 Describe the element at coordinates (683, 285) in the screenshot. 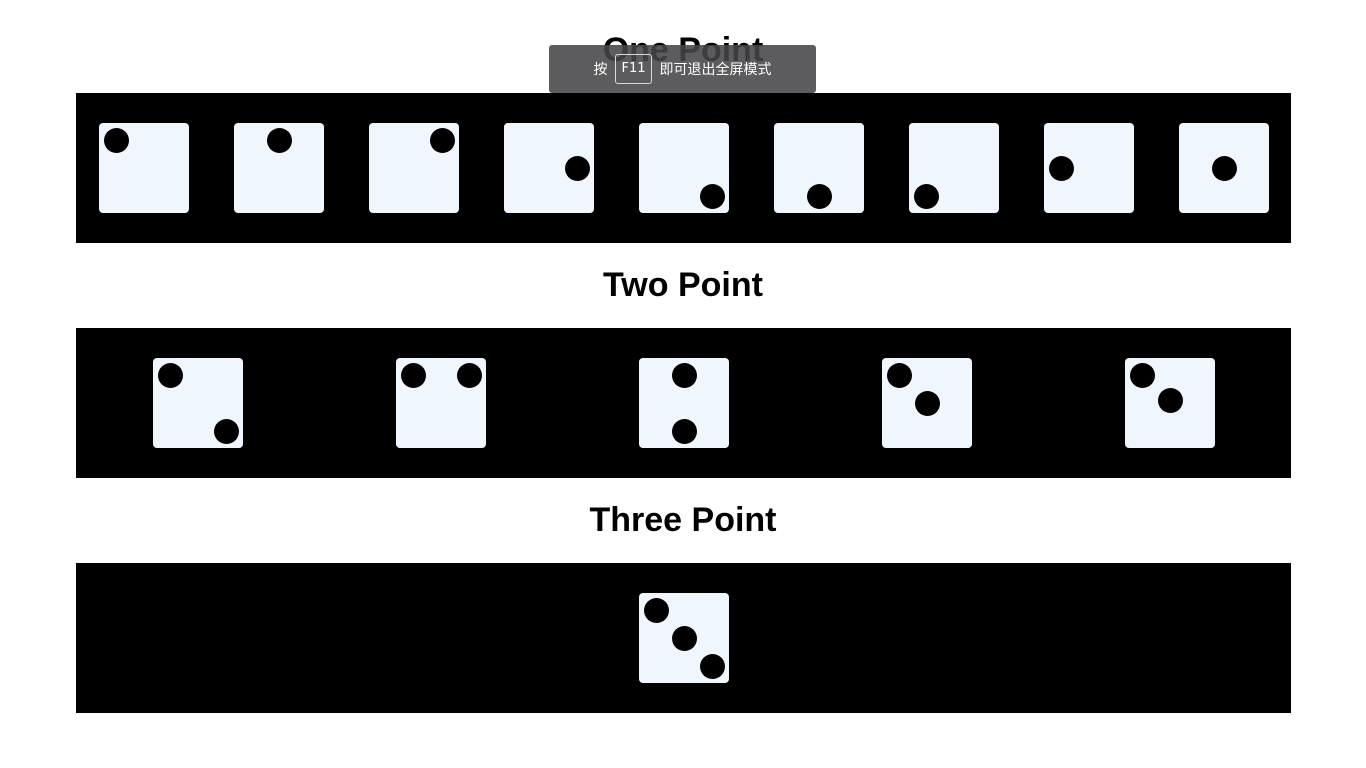

I see `section-title-two-point: Two Point` at that location.